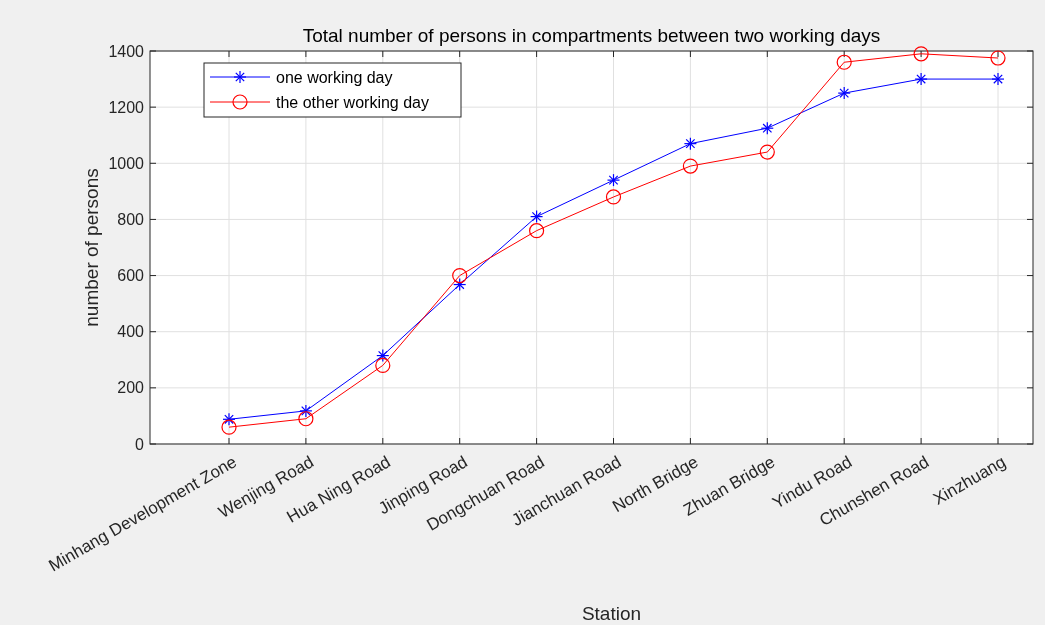  Describe the element at coordinates (126, 107) in the screenshot. I see `y-tick-label: 1200` at that location.